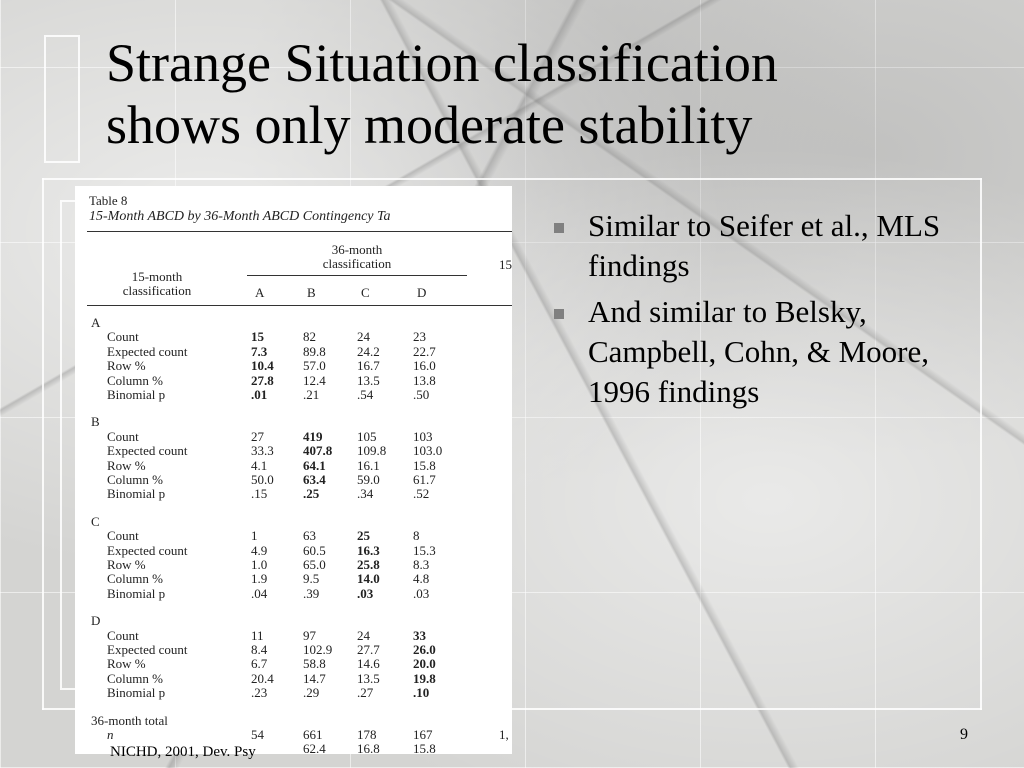  I want to click on col-header-c: C, so click(365, 292).